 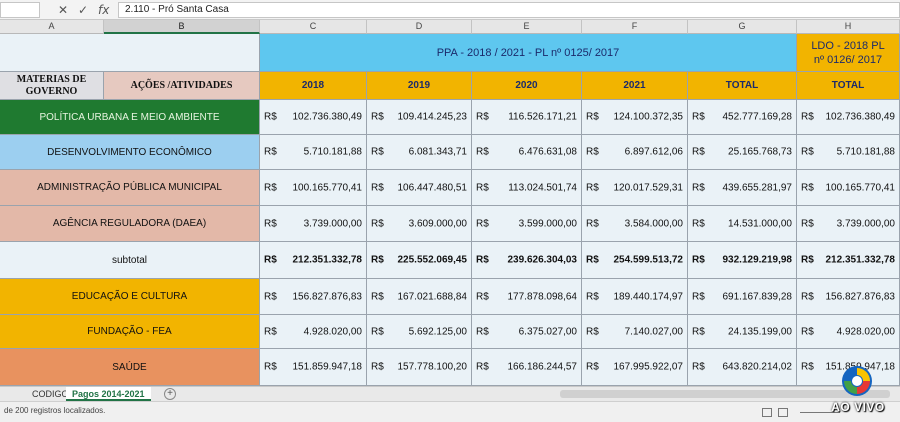 What do you see at coordinates (542, 187) in the screenshot?
I see `amount-value: 113.024.501,74` at bounding box center [542, 187].